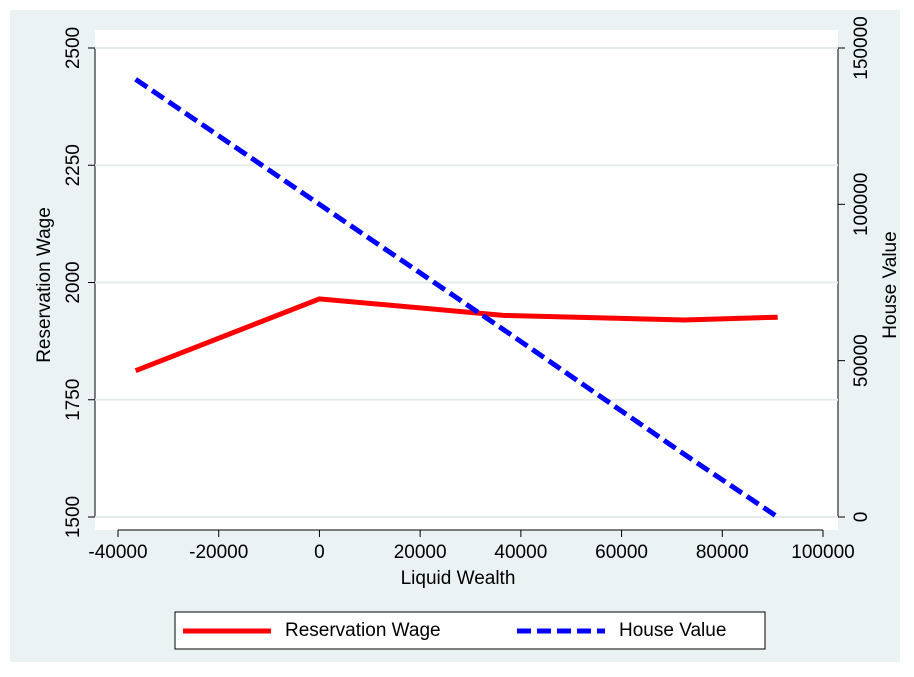 Image resolution: width=914 pixels, height=677 pixels. Describe the element at coordinates (73, 165) in the screenshot. I see `y-tick-label: 2250` at that location.